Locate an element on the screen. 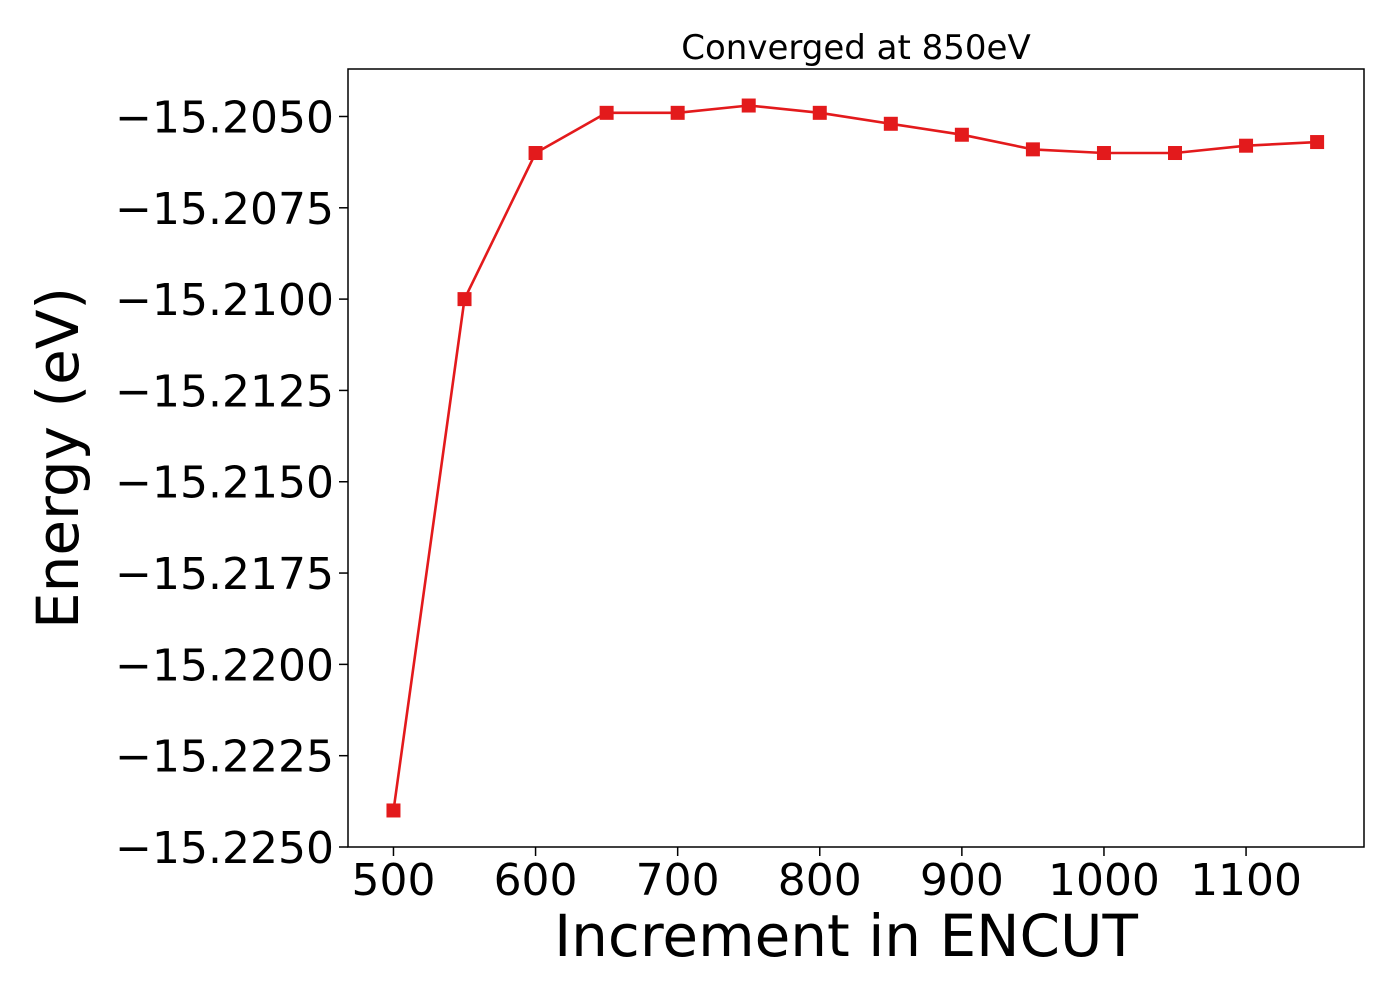 The height and width of the screenshot is (1000, 1400). y-tick-label: −15.2200 is located at coordinates (224, 665).